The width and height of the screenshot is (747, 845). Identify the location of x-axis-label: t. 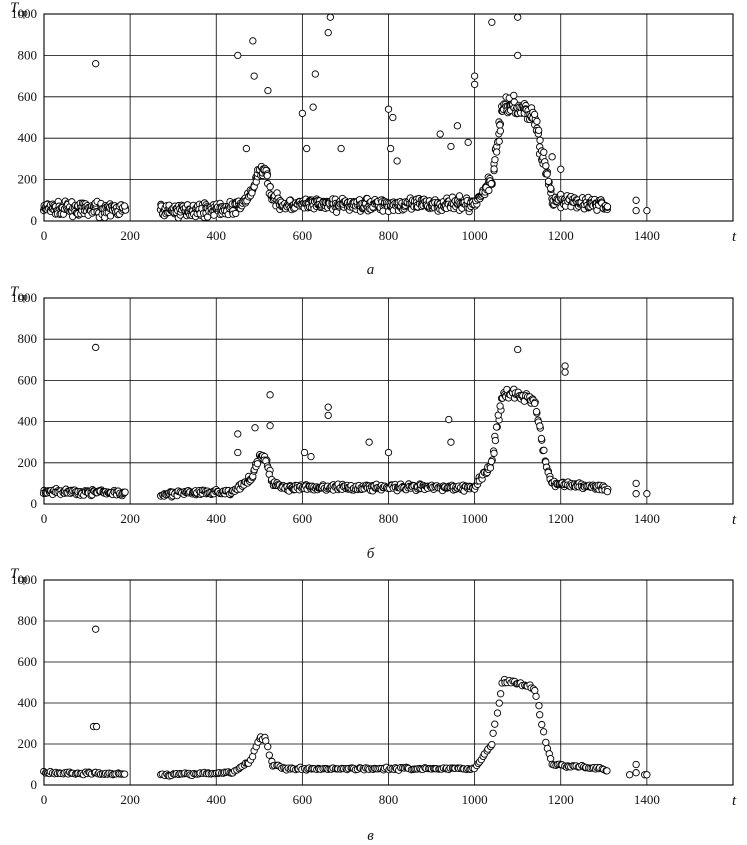
(734, 520).